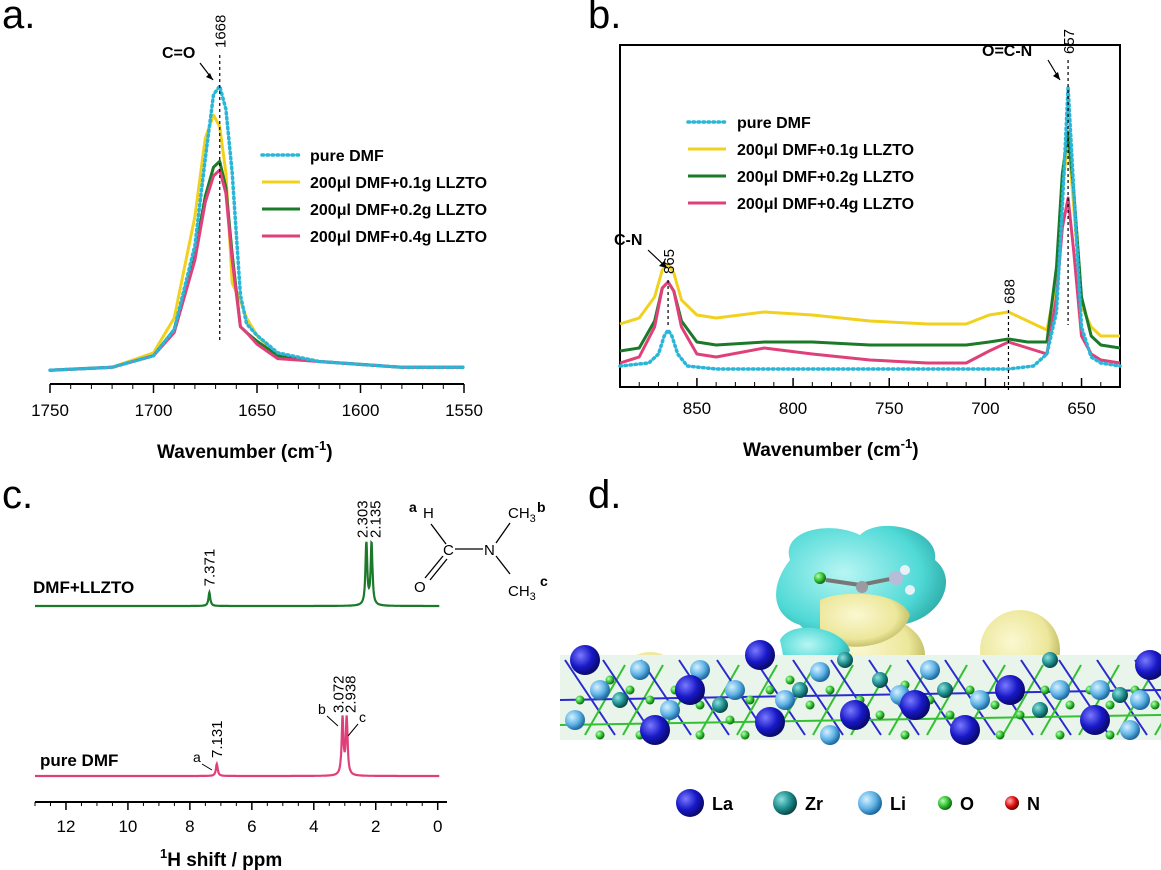 This screenshot has height=870, width=1161. I want to click on legend-atom-zr, so click(785, 803).